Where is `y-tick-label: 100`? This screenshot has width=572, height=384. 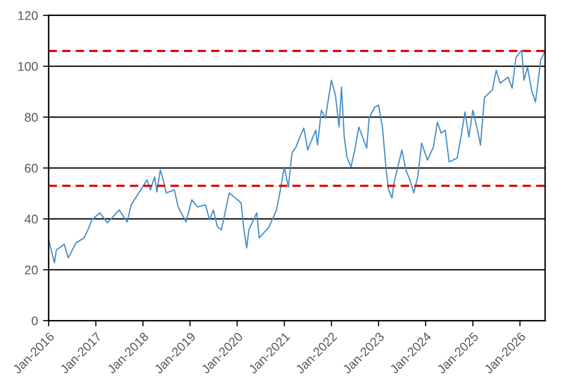 y-tick-label: 100 is located at coordinates (28, 66).